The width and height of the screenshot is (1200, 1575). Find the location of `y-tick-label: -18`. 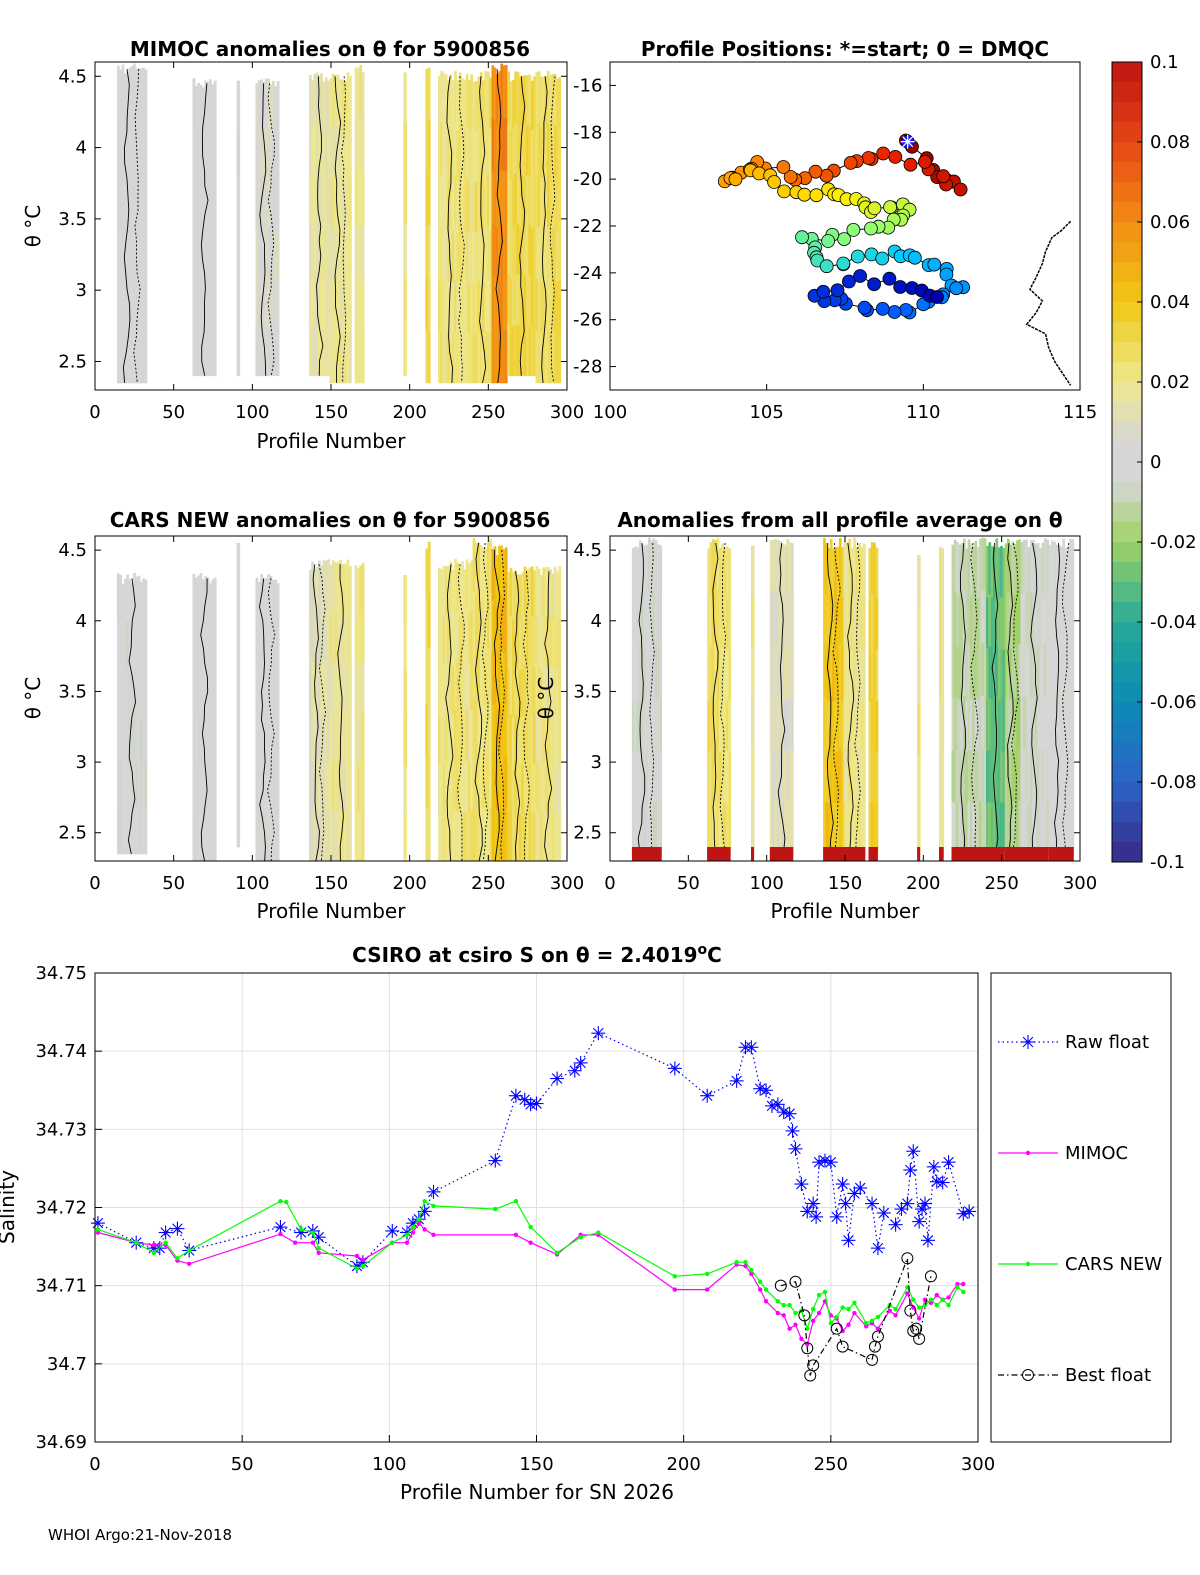

y-tick-label: -18 is located at coordinates (587, 132).